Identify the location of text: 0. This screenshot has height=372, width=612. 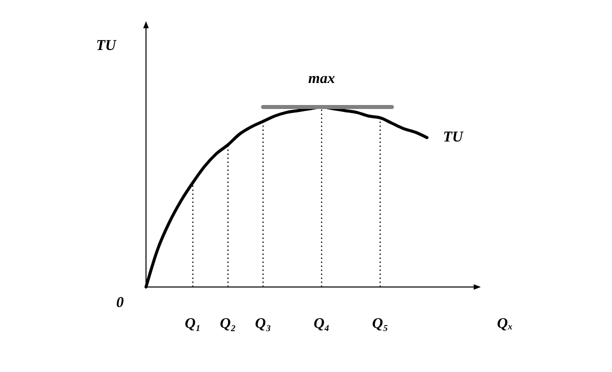
(120, 303).